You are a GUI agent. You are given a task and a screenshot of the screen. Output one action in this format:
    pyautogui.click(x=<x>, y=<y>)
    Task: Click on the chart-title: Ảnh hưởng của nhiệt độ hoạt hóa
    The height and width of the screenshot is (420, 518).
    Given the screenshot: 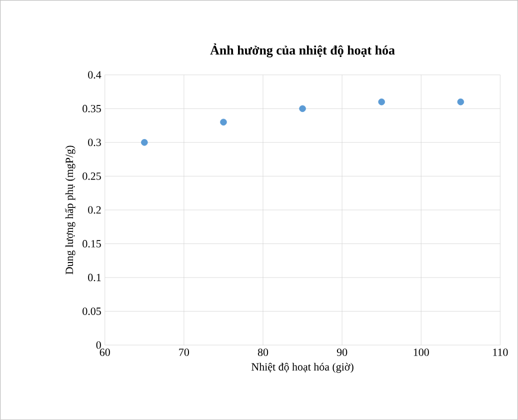 What is the action you would take?
    pyautogui.click(x=302, y=50)
    